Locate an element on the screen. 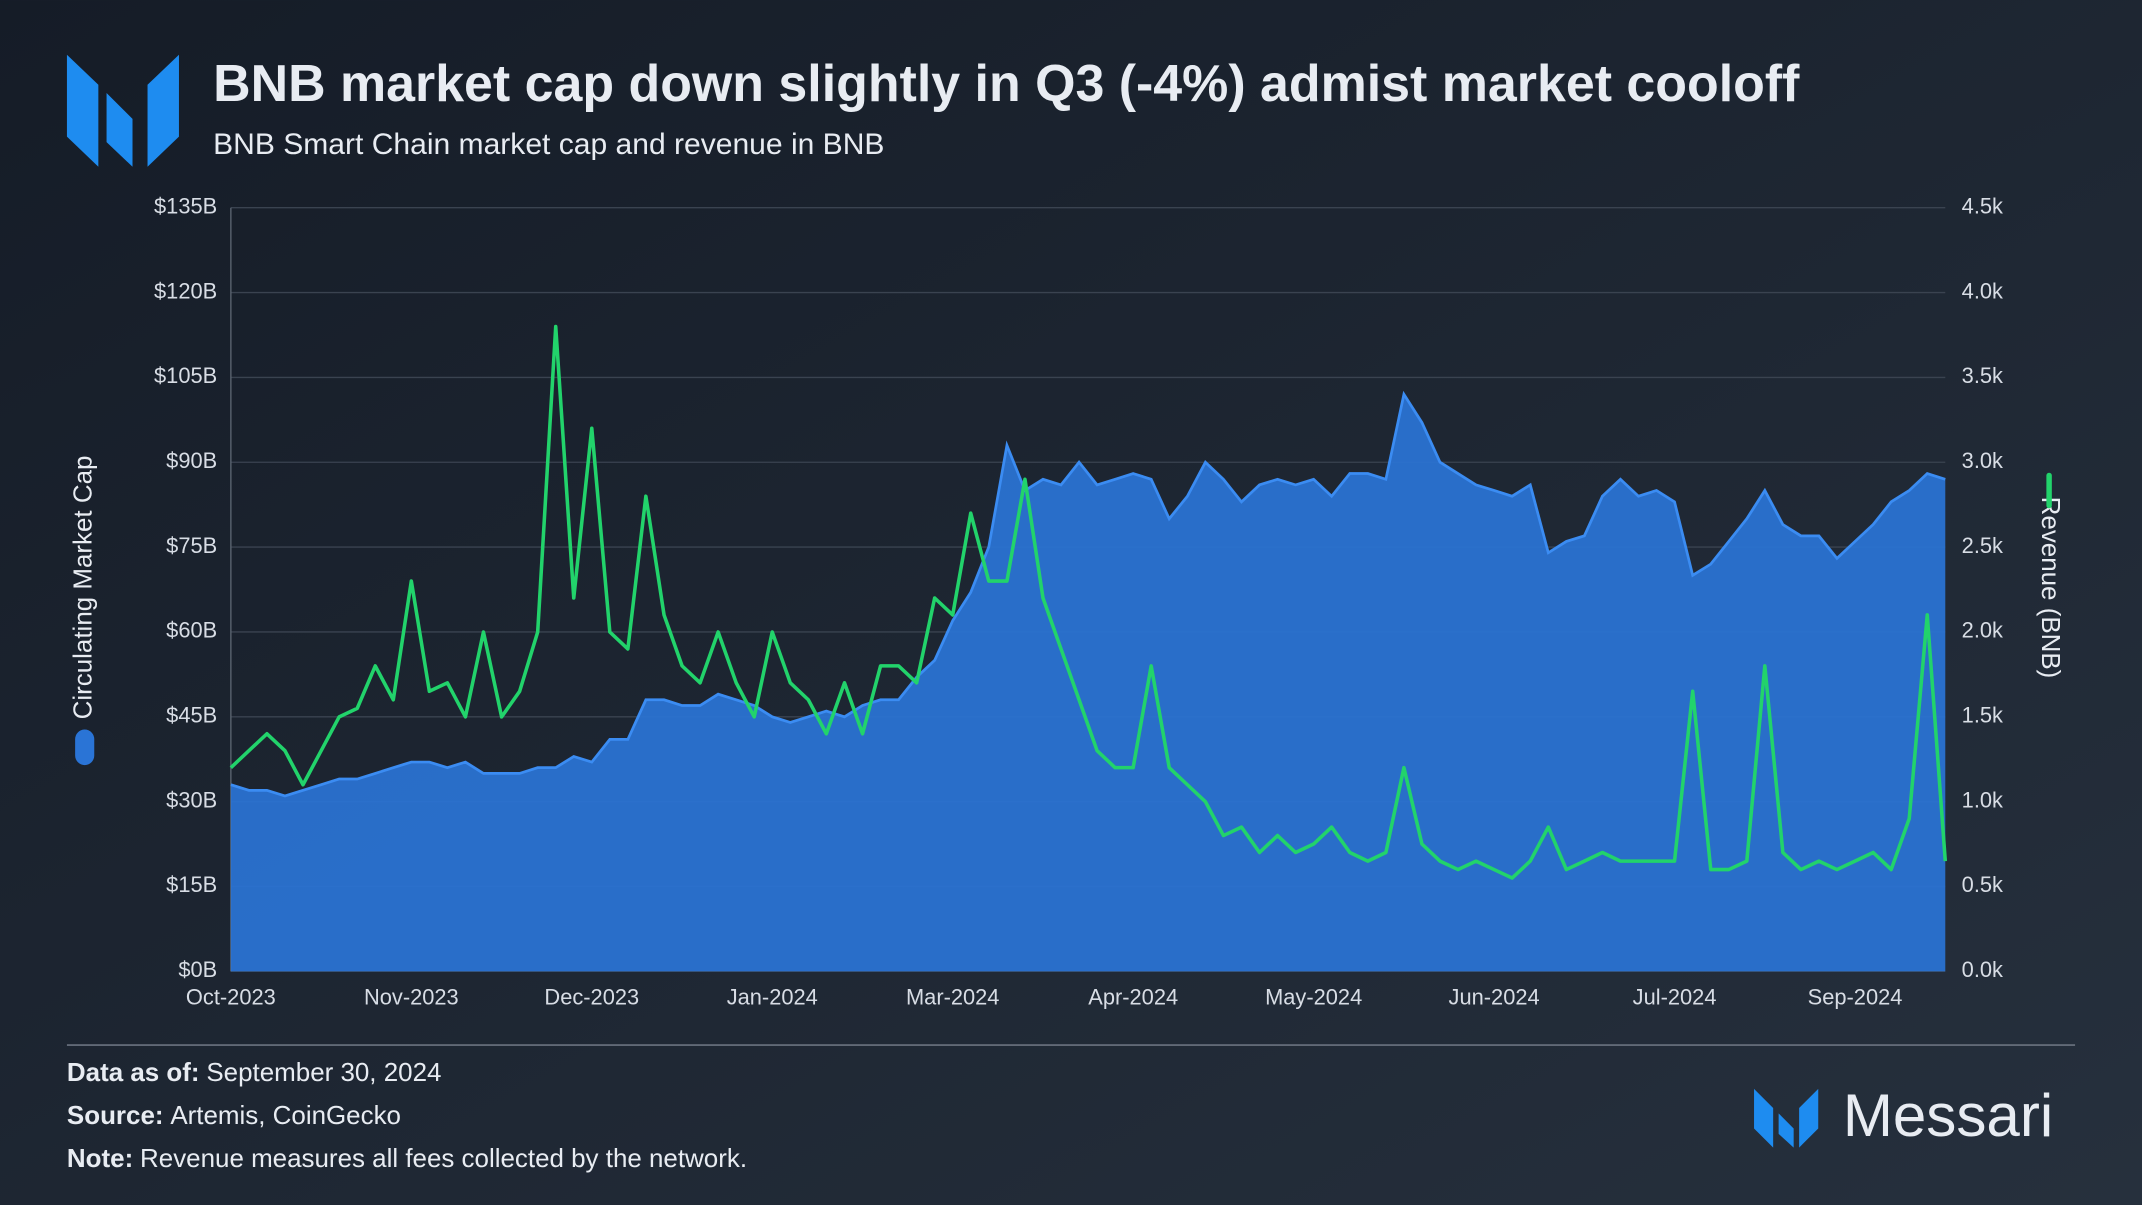 The width and height of the screenshot is (2142, 1205). footer-text: September 30, 2024 is located at coordinates (323, 1073).